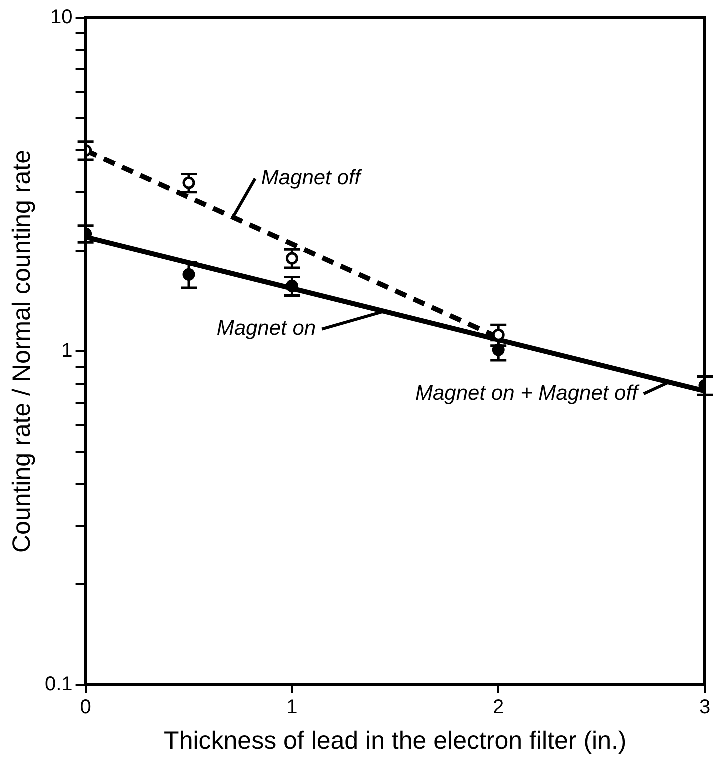 The width and height of the screenshot is (717, 765). Describe the element at coordinates (312, 178) in the screenshot. I see `annotation: Magnet off` at that location.